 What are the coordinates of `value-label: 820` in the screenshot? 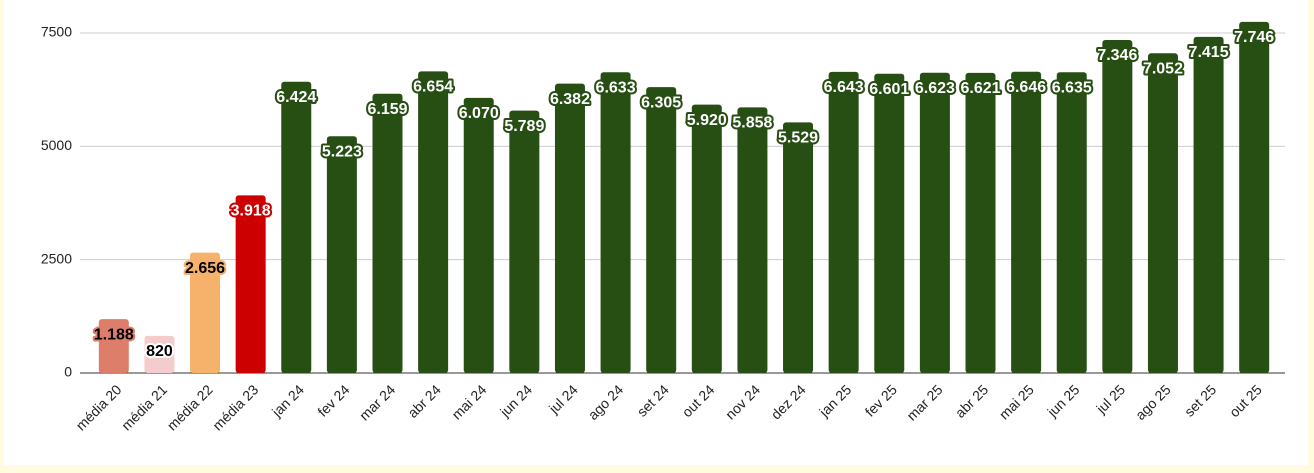 It's located at (159, 351).